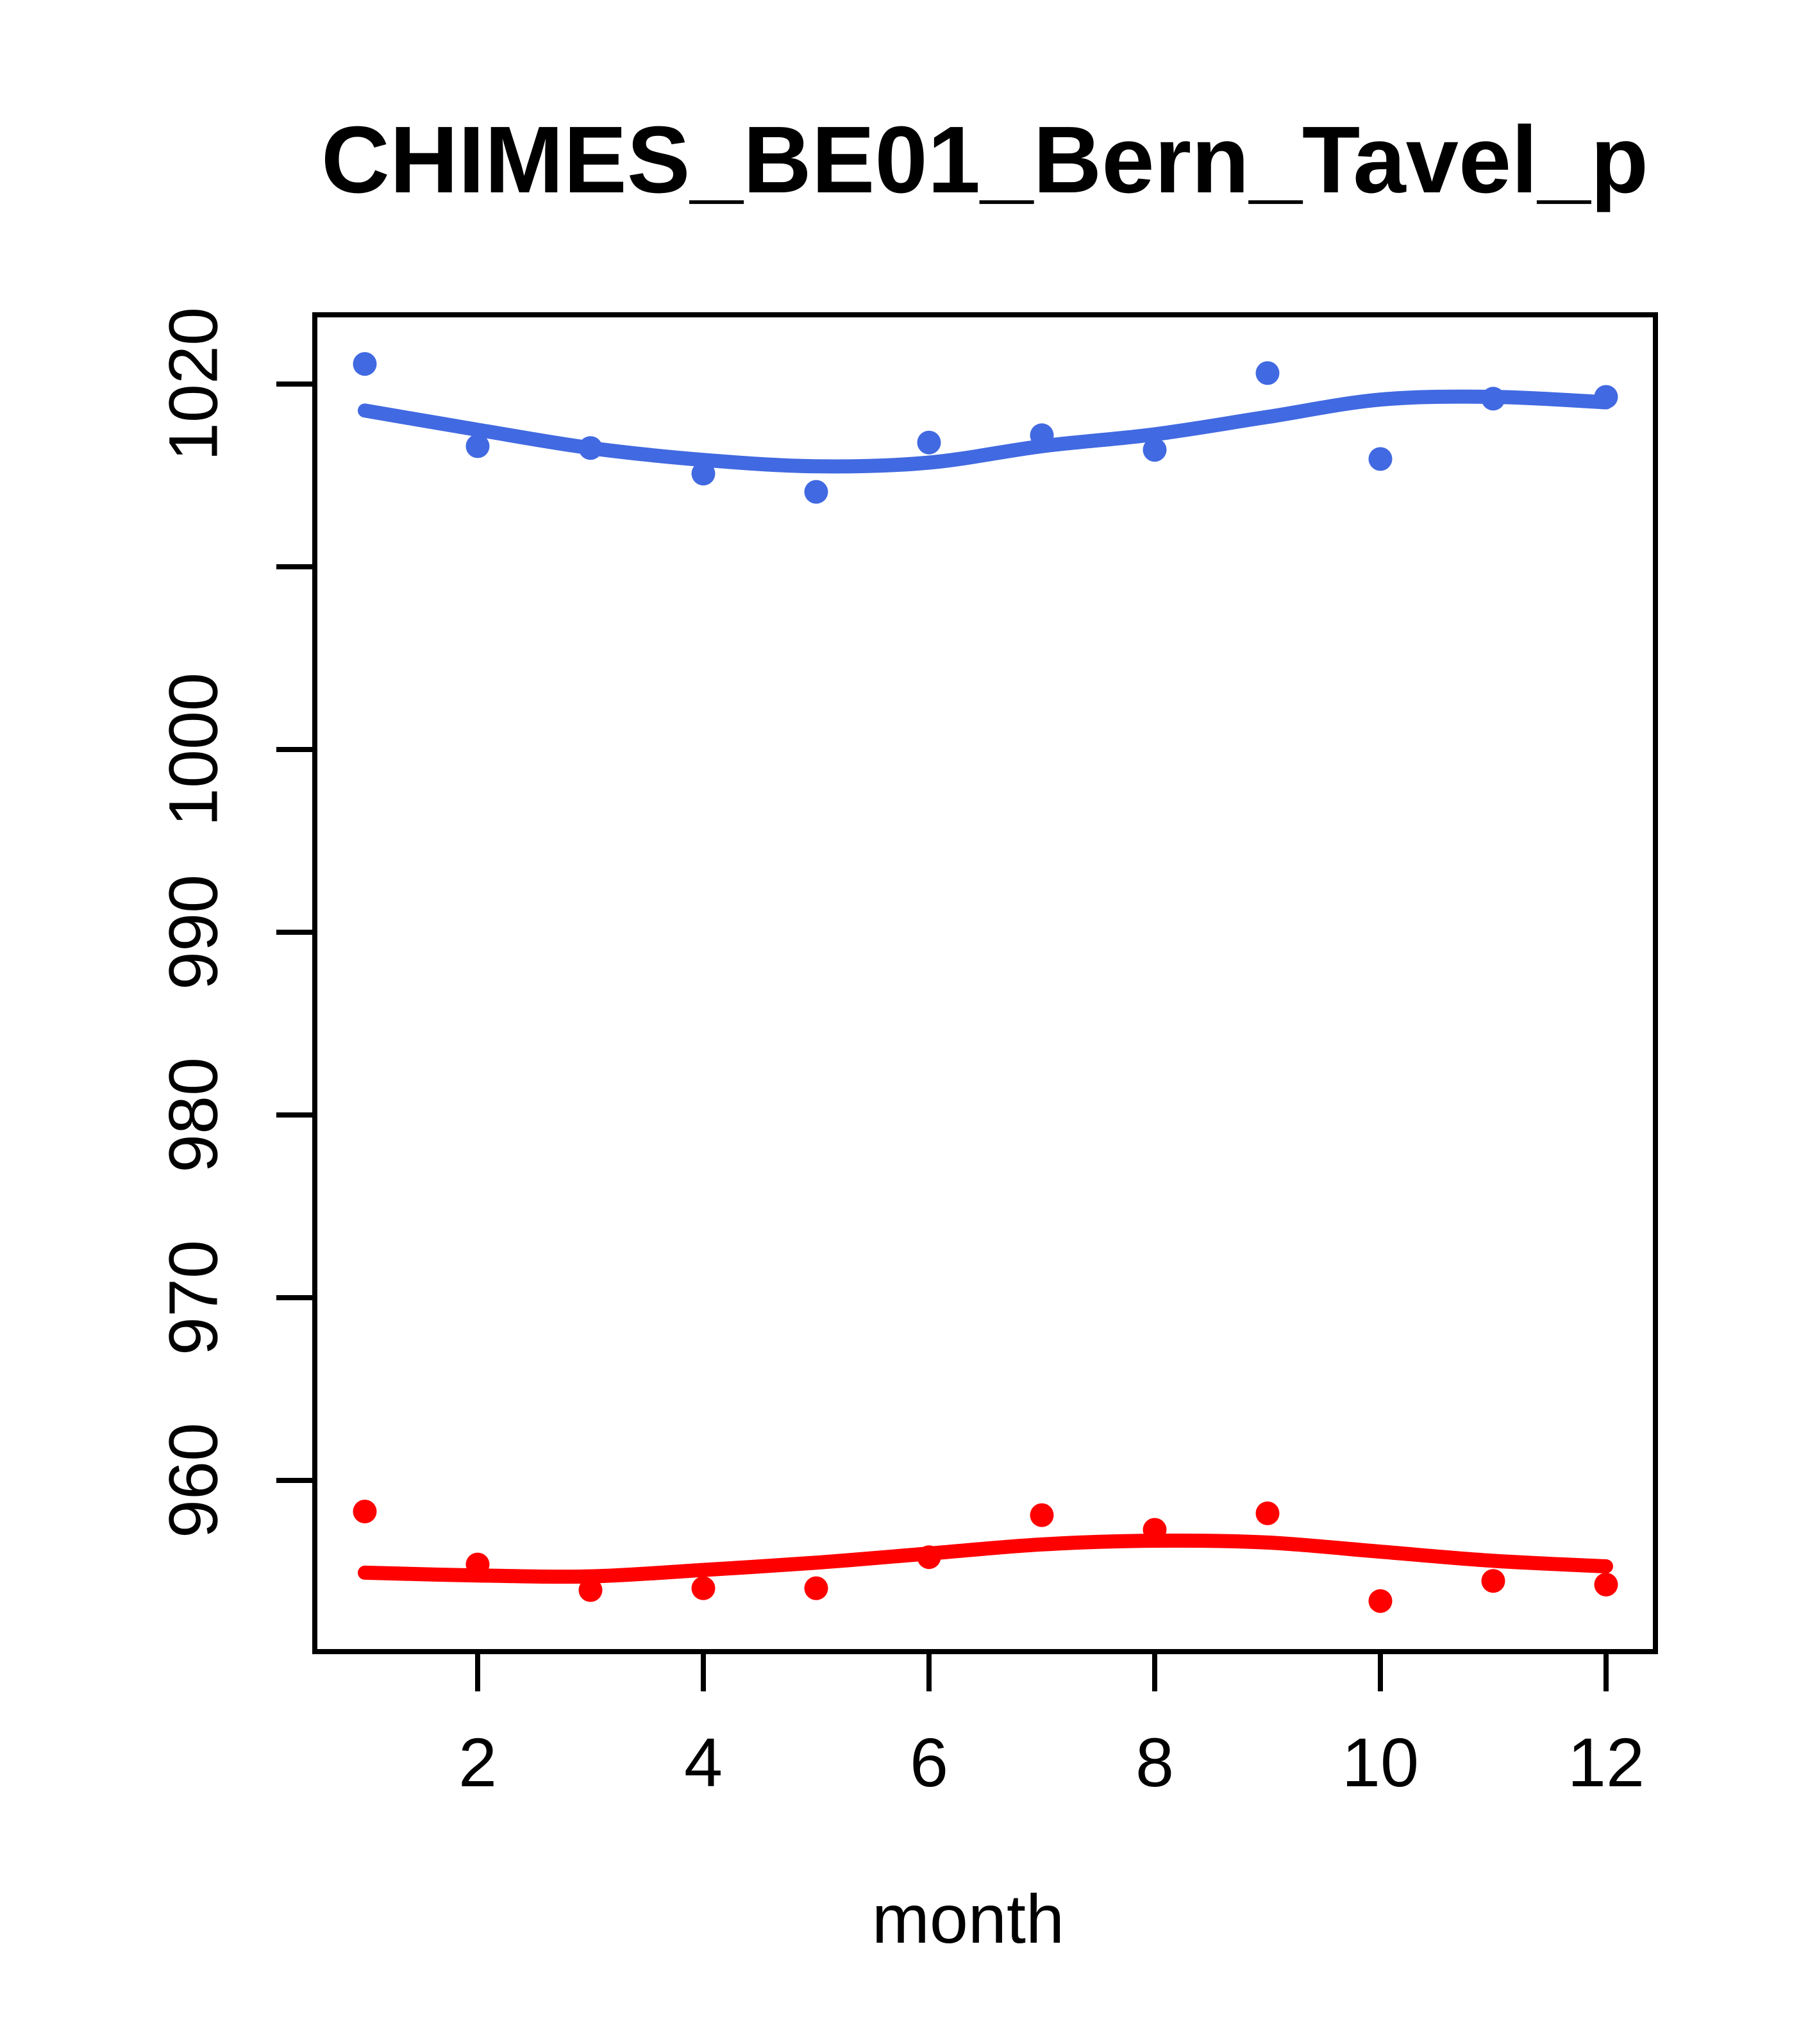 This screenshot has width=1817, height=2044. Describe the element at coordinates (1381, 1762) in the screenshot. I see `x-tick-label: 10` at that location.